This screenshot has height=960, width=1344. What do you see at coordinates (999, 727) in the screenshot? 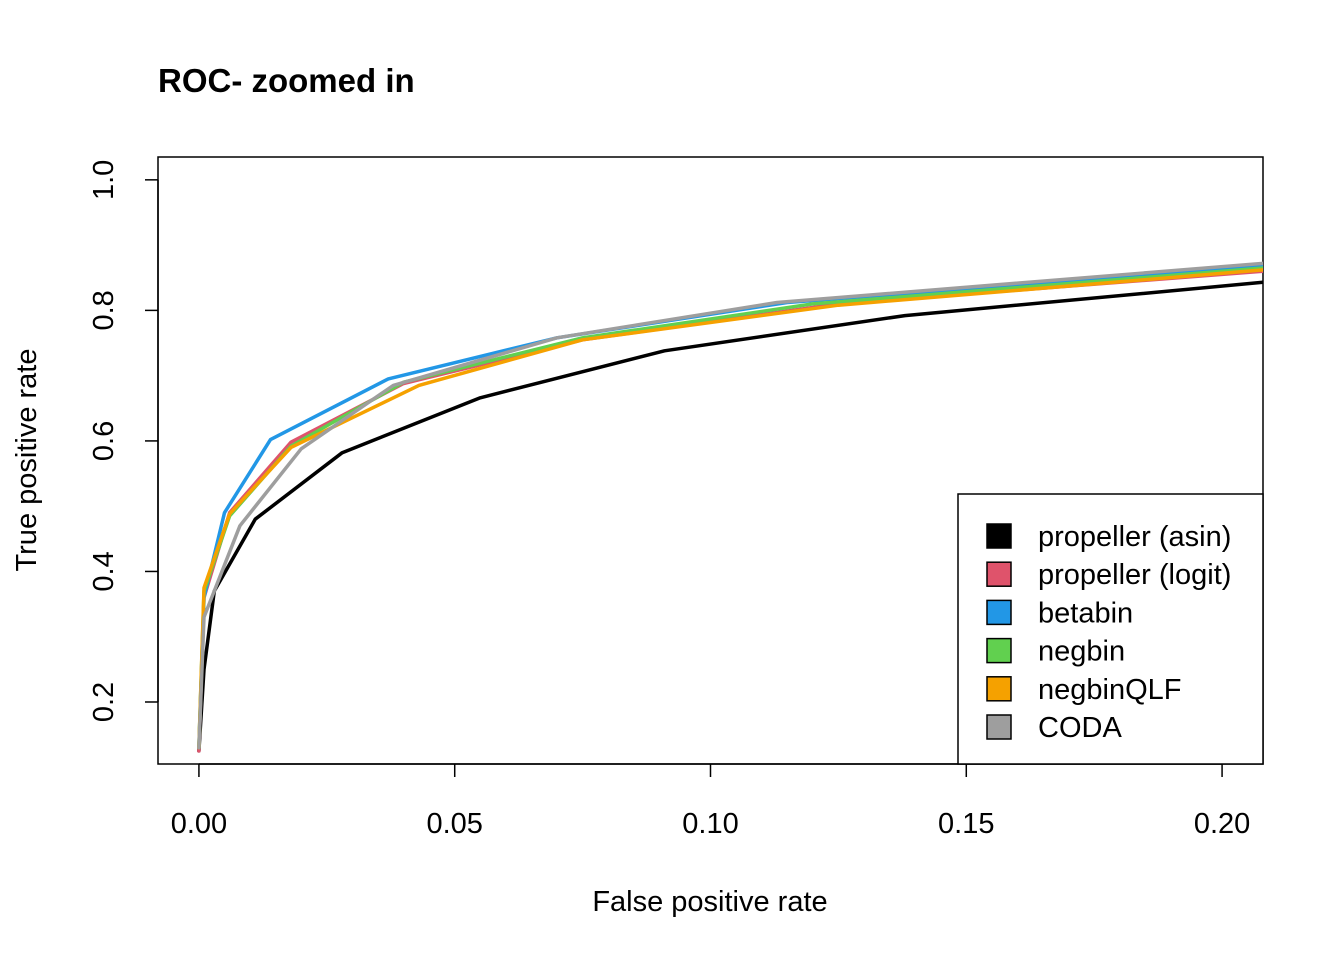
I see `legend-swatch-coda` at bounding box center [999, 727].